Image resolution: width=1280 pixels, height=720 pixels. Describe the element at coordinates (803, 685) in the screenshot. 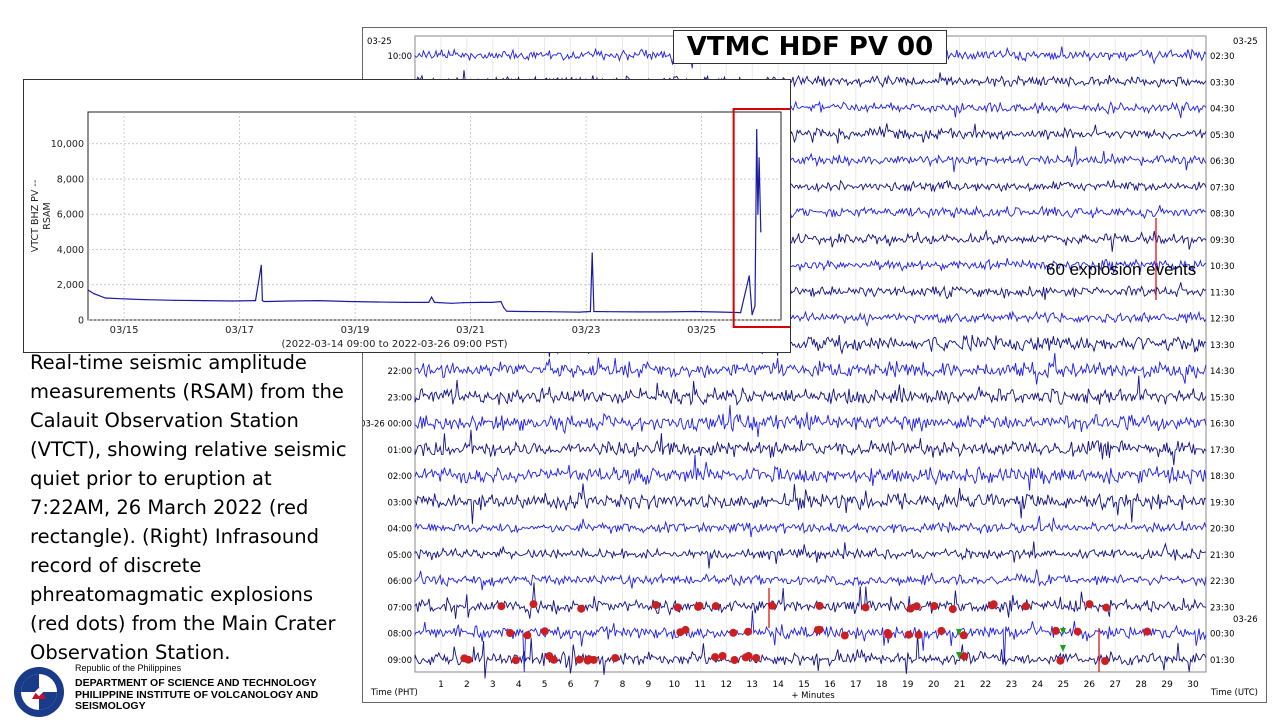

I see `minute-tick-label: 15` at that location.